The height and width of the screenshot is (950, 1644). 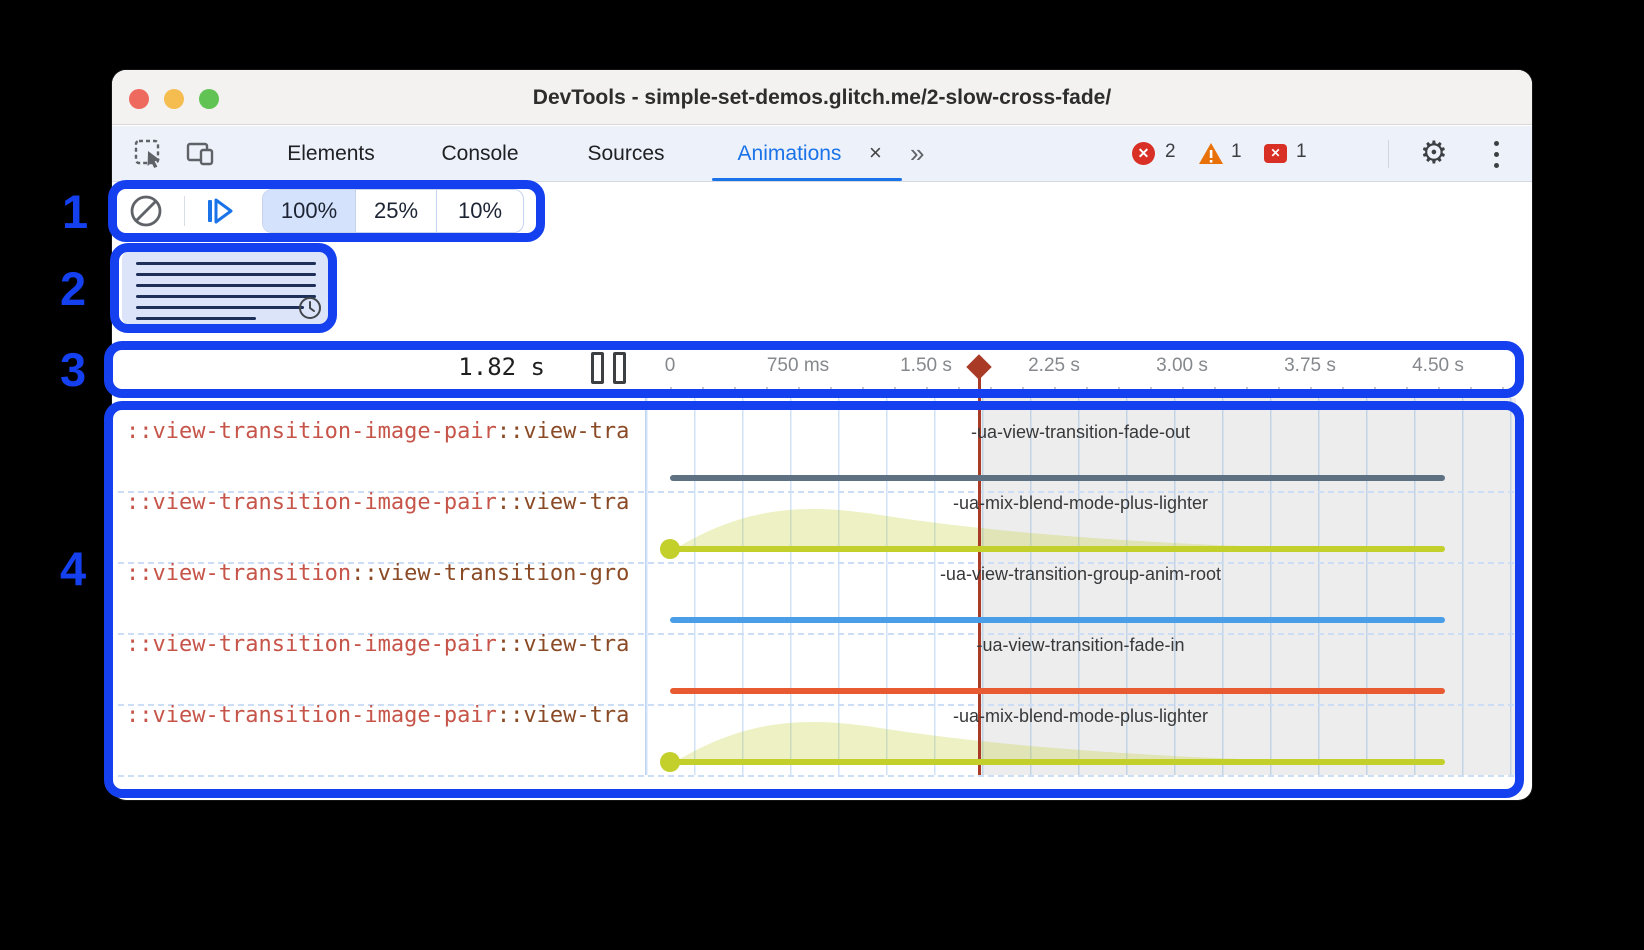 What do you see at coordinates (1275, 153) in the screenshot?
I see `issues-badge-icon: ✕` at bounding box center [1275, 153].